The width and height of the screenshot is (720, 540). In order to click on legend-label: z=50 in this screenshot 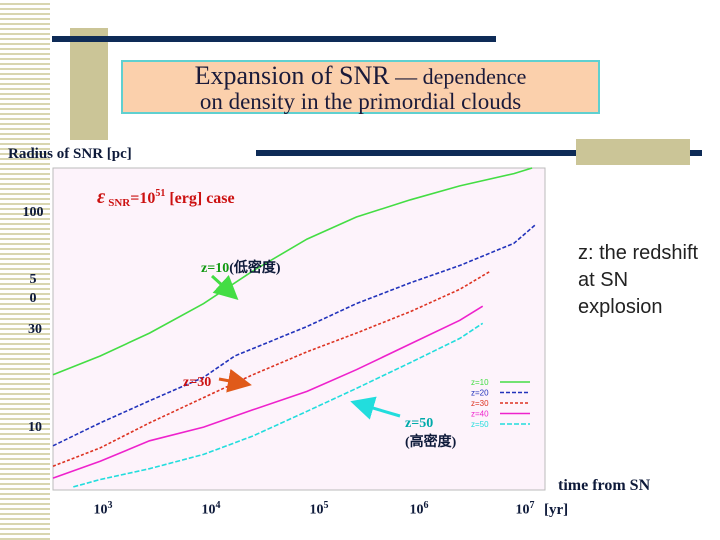, I will do `click(480, 424)`.